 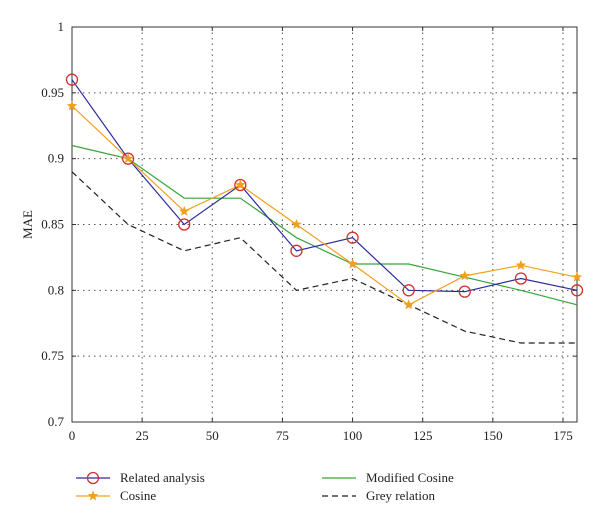 What do you see at coordinates (116, 495) in the screenshot?
I see `legend-item-cosine: Cosine` at bounding box center [116, 495].